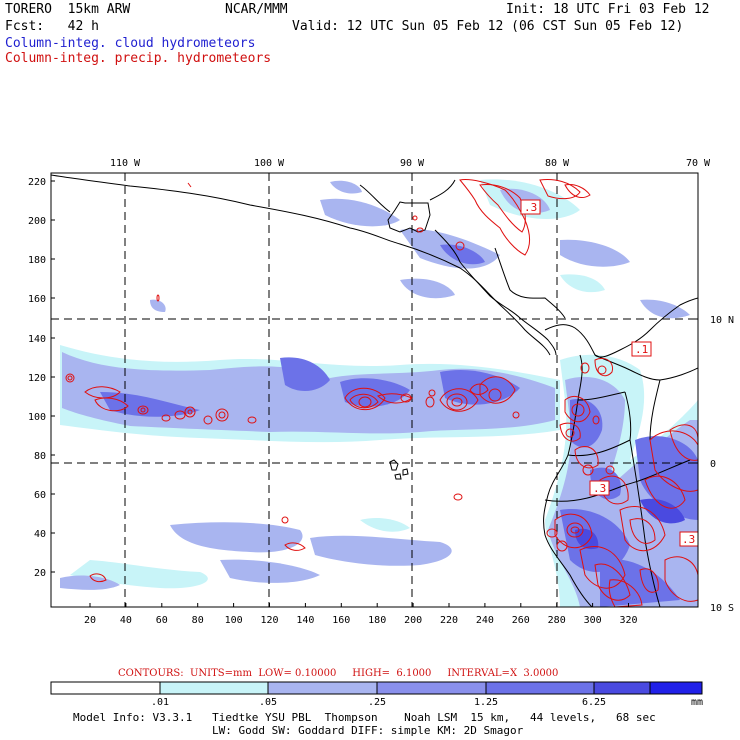  What do you see at coordinates (227, 673) in the screenshot?
I see `contour-info-prefix: CONTOURS: UNITS=mm LOW= 0.10000` at bounding box center [227, 673].